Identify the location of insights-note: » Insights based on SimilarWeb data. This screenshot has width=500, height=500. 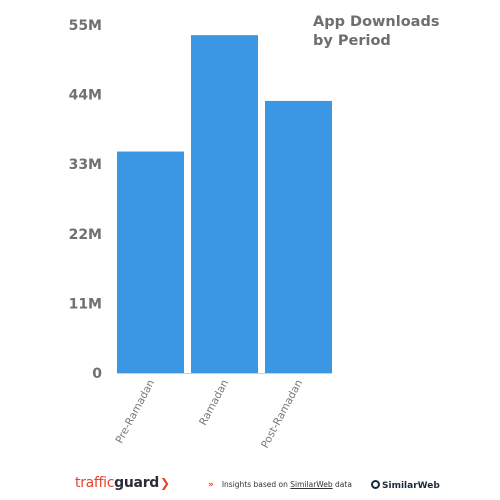
(280, 485).